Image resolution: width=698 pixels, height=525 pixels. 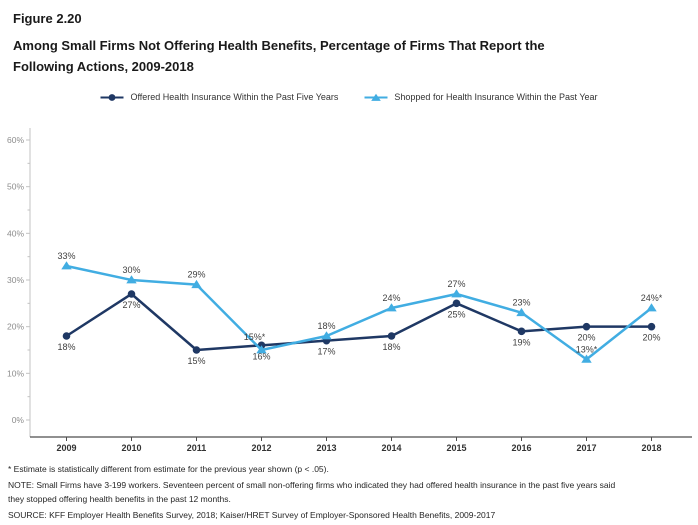 What do you see at coordinates (15, 140) in the screenshot?
I see `y-tick-label: 60%` at bounding box center [15, 140].